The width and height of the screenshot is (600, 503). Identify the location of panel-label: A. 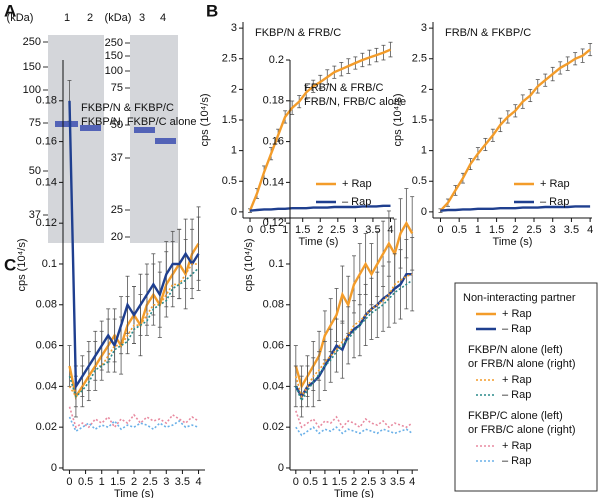
(10, 10).